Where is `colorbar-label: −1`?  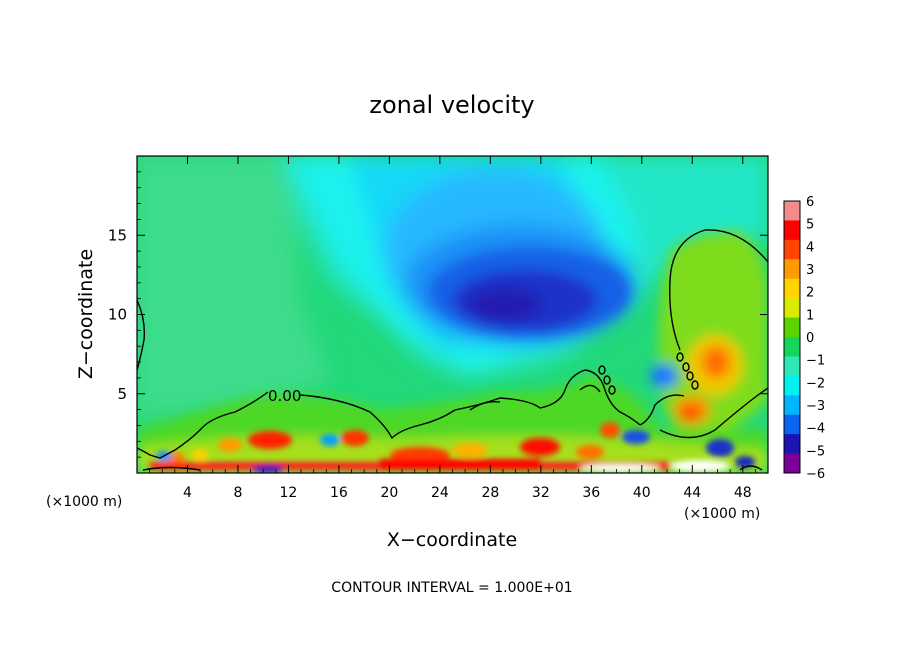 colorbar-label: −1 is located at coordinates (815, 361).